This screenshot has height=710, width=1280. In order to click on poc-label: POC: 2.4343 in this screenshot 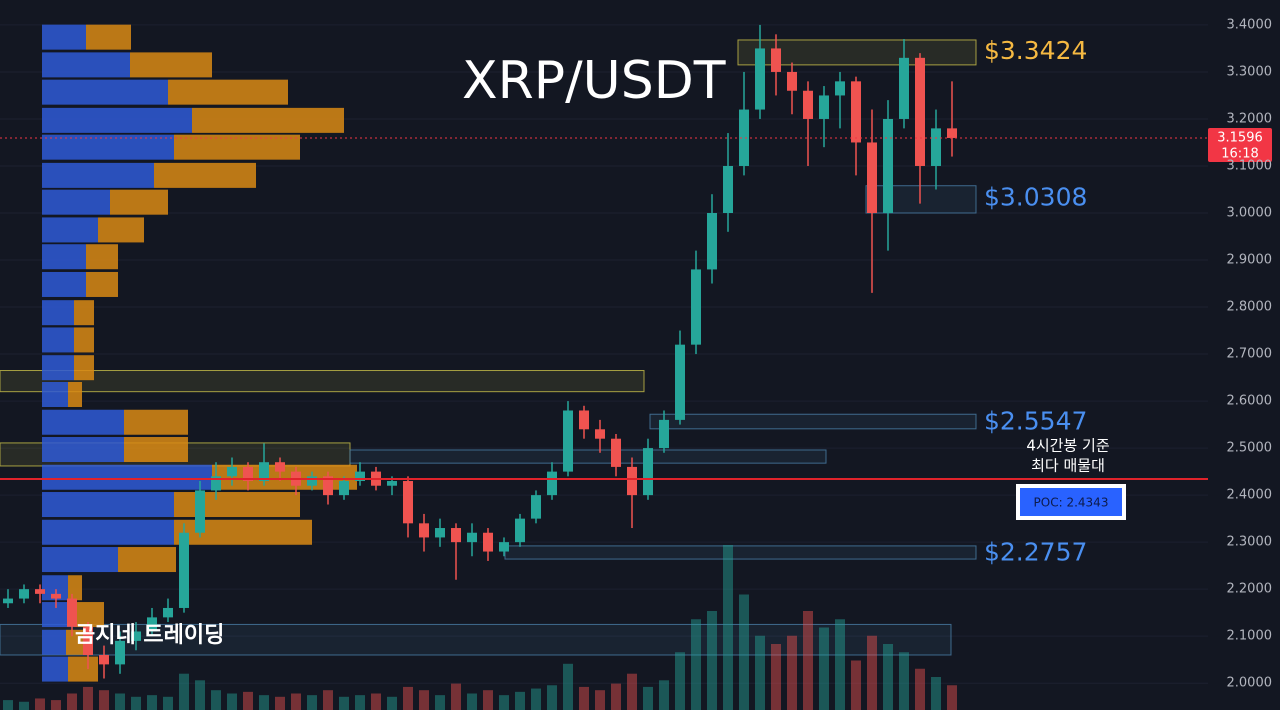, I will do `click(1071, 503)`.